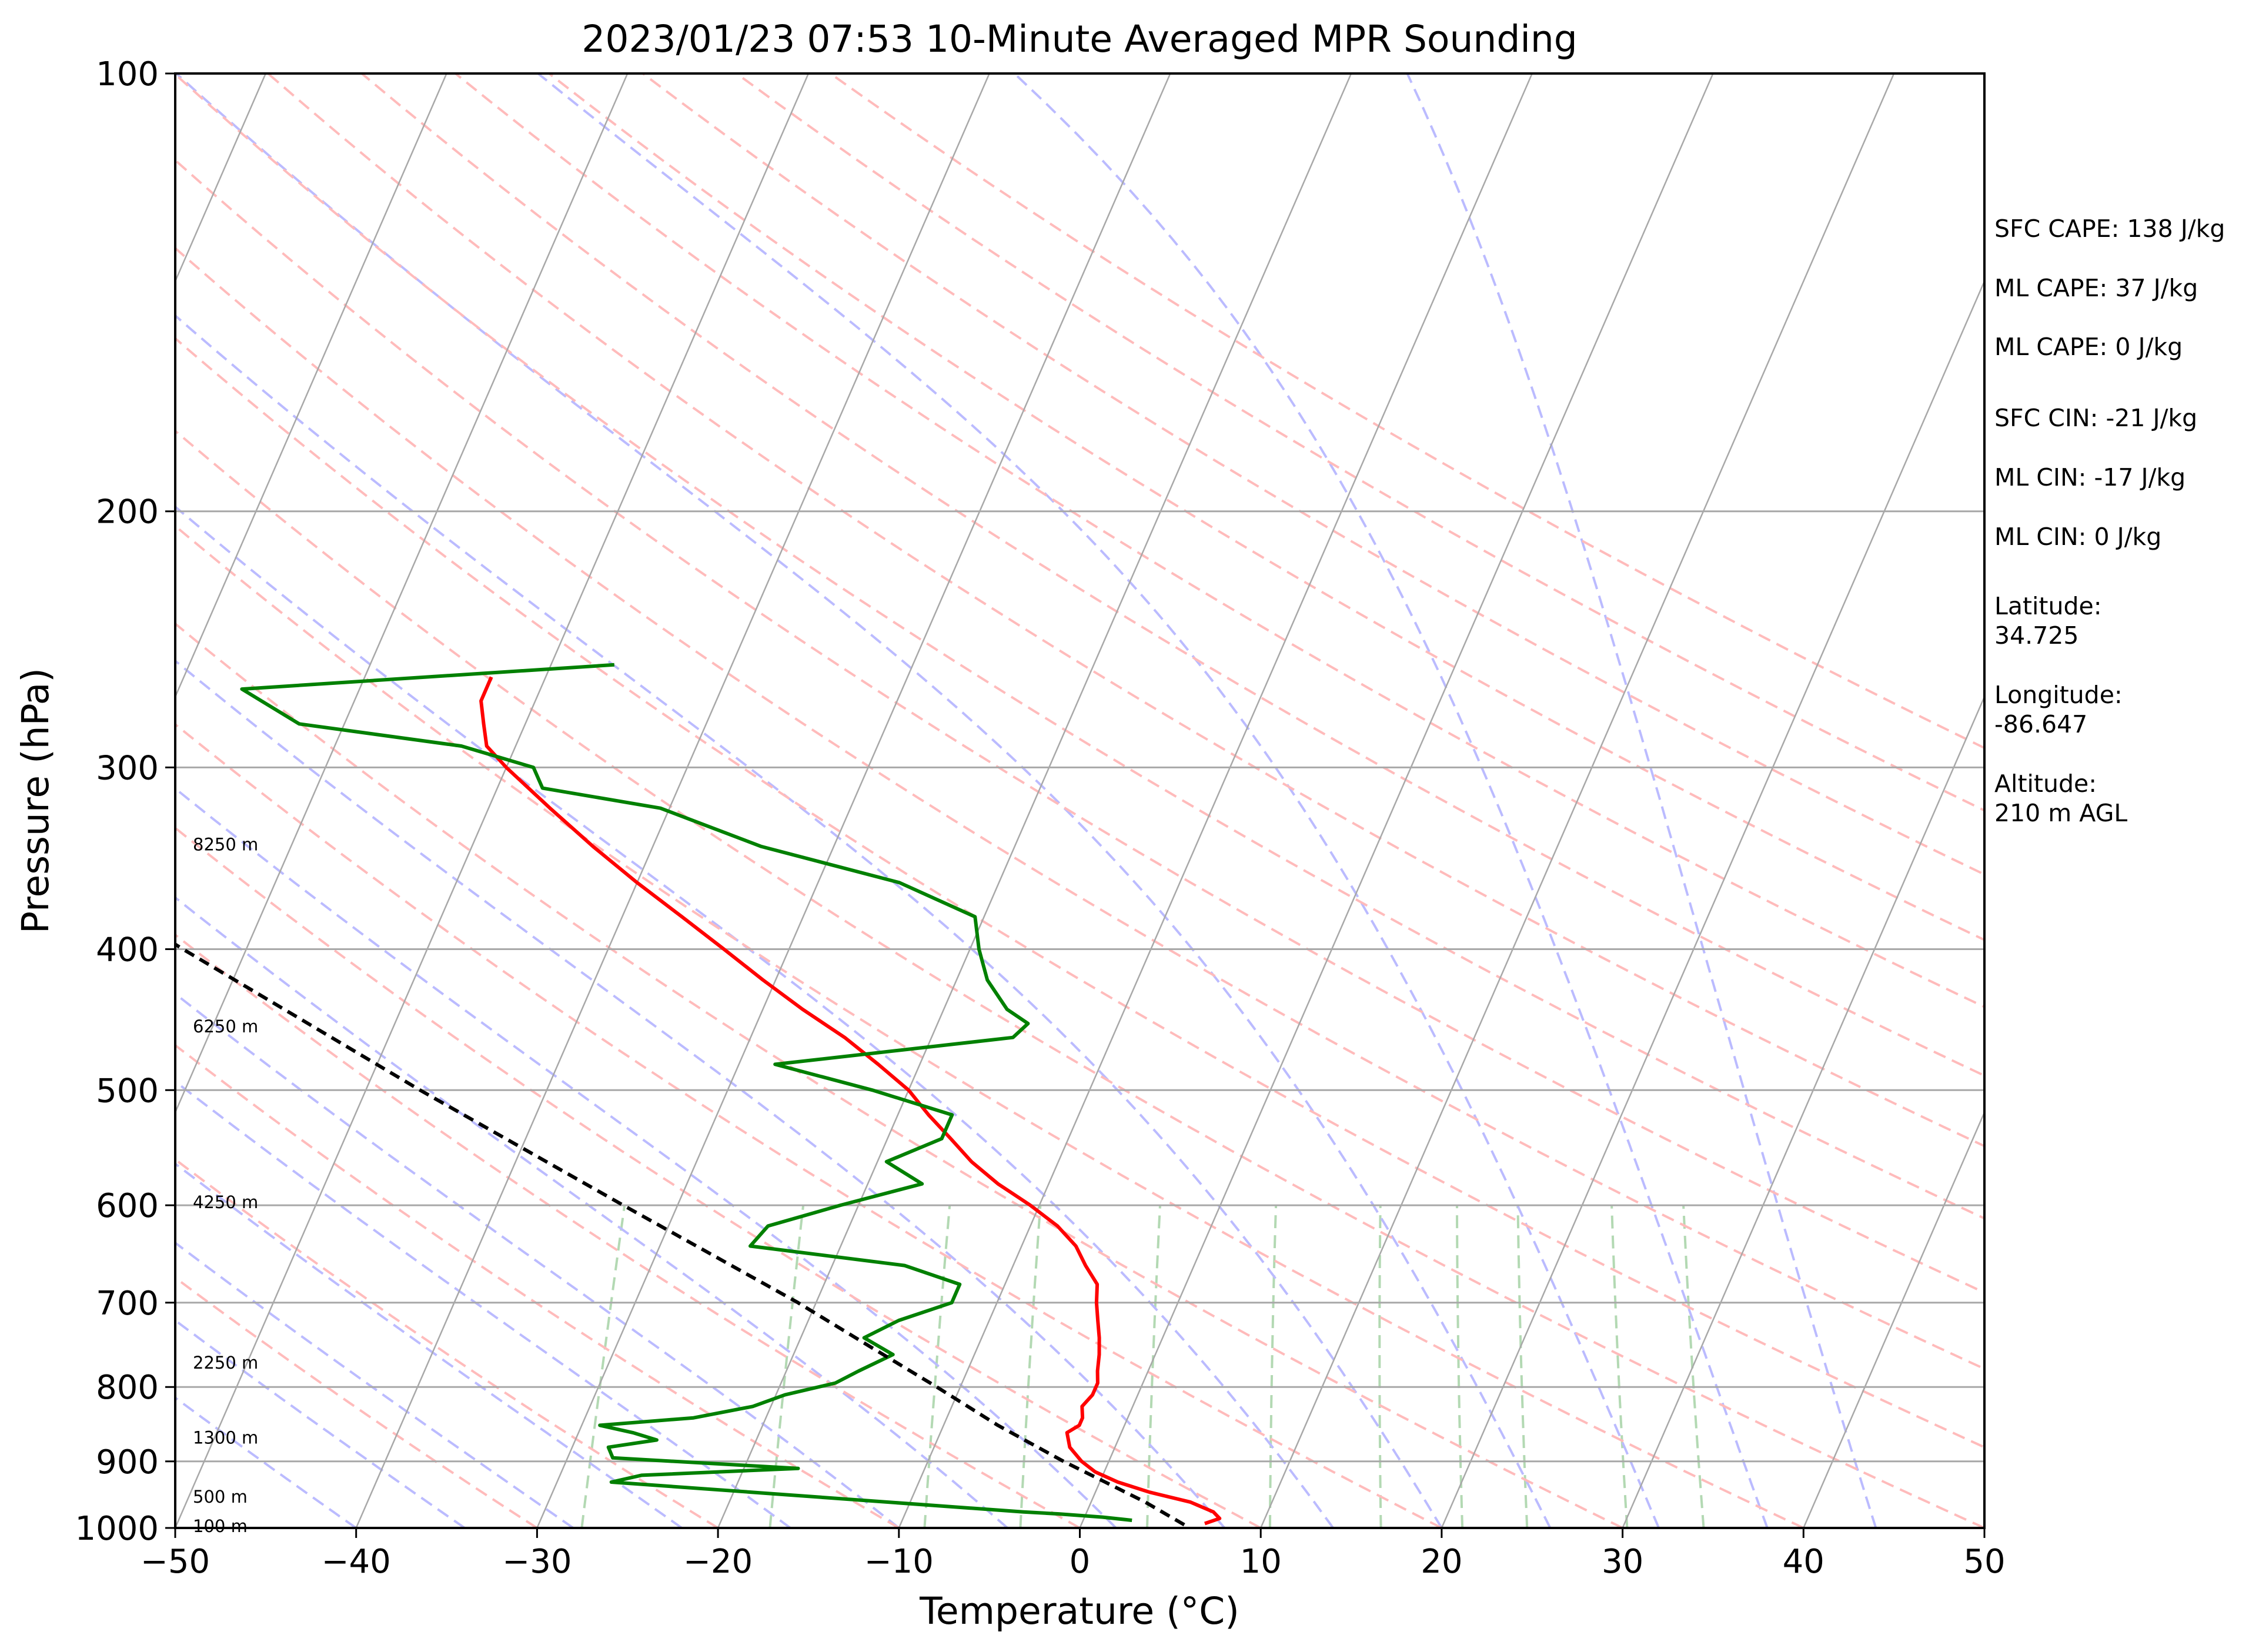  What do you see at coordinates (1622, 1562) in the screenshot?
I see `x-tick-label: 30` at bounding box center [1622, 1562].